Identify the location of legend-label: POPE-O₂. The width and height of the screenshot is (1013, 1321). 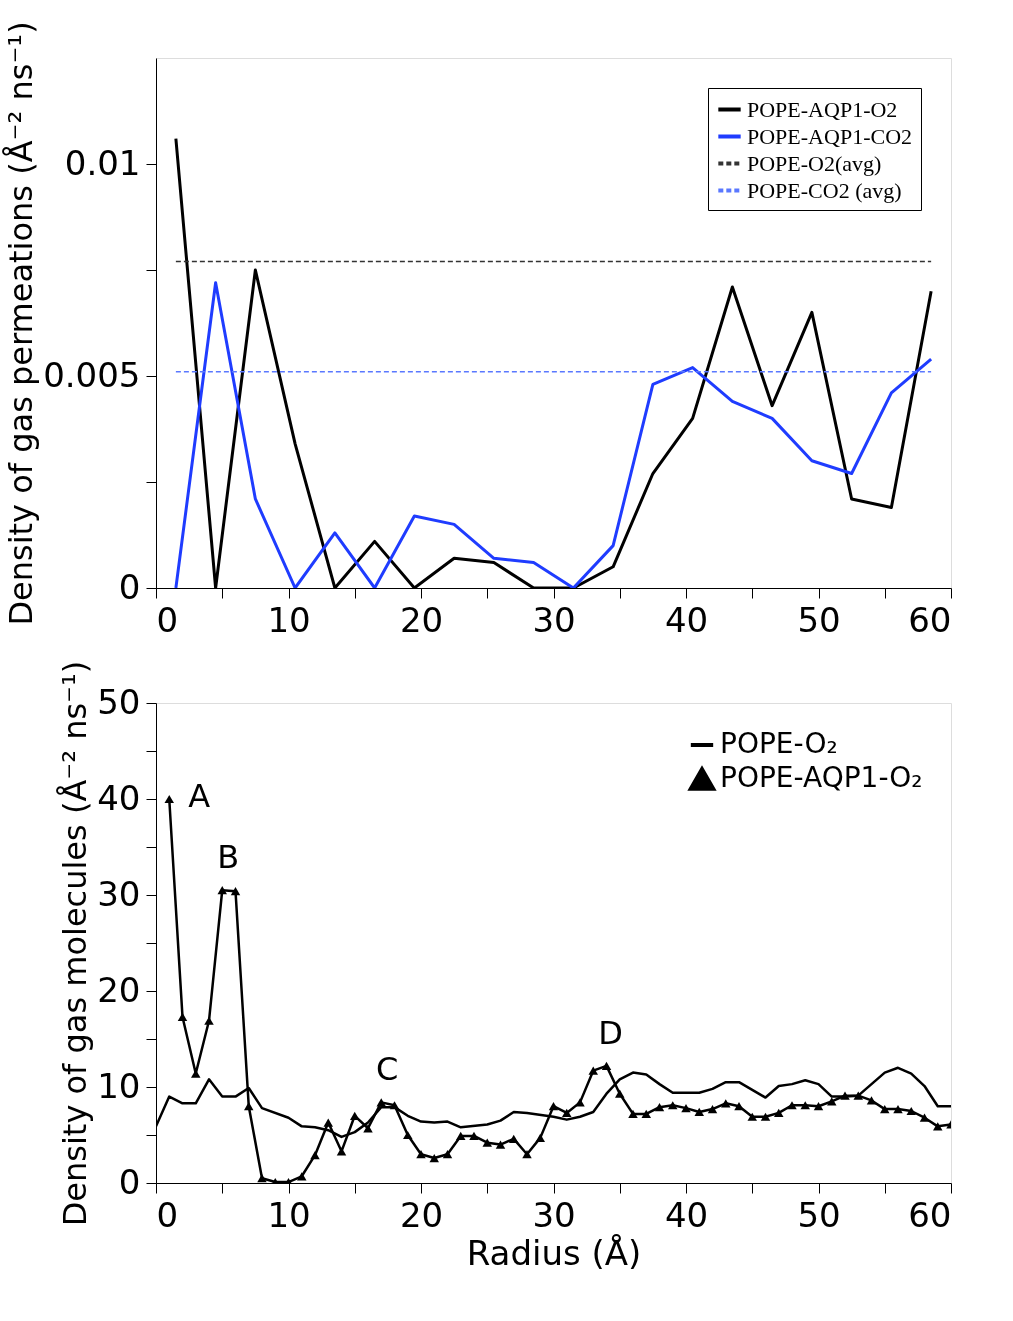
(779, 743).